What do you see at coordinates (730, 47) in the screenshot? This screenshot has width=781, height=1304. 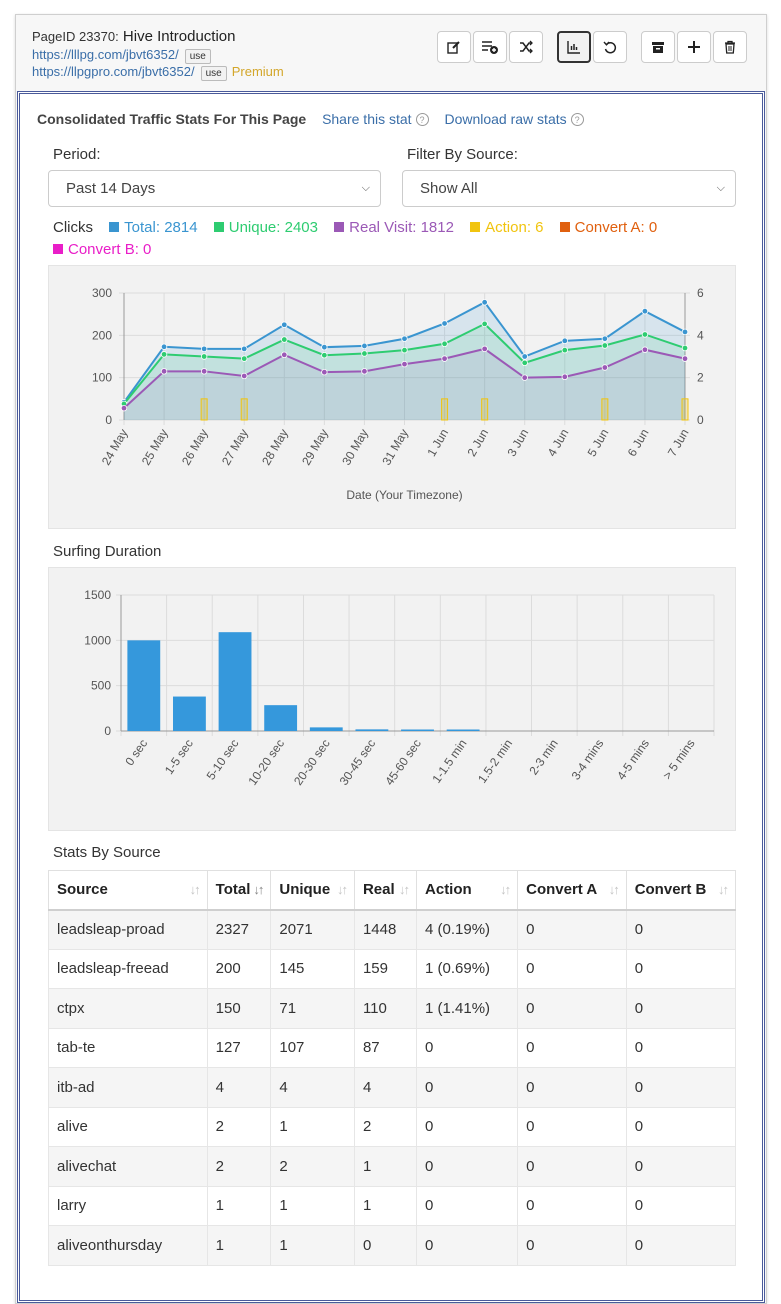 I see `delete-button` at bounding box center [730, 47].